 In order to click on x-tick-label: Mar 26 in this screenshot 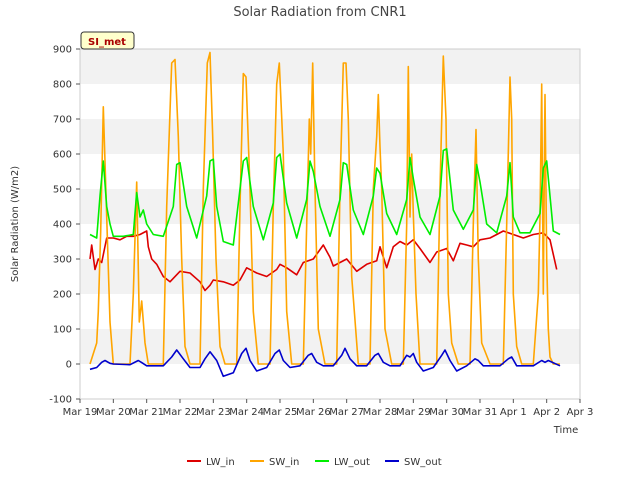, I will do `click(313, 412)`.